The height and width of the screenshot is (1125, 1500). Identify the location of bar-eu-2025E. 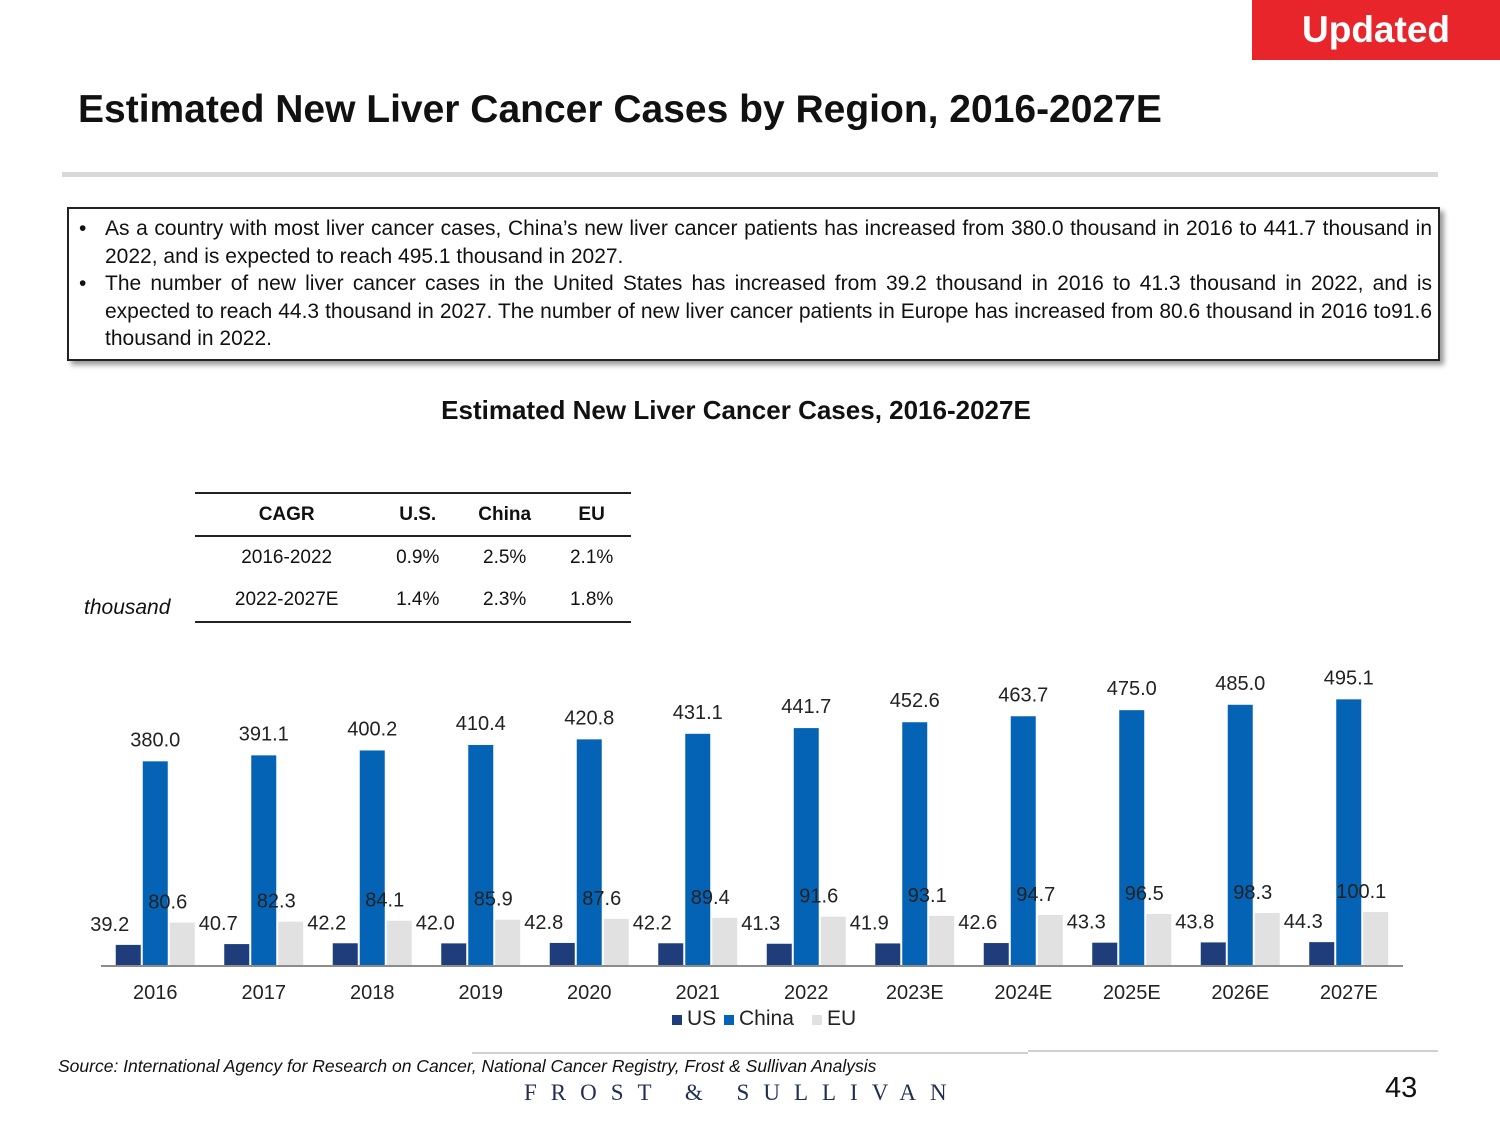
(1159, 940).